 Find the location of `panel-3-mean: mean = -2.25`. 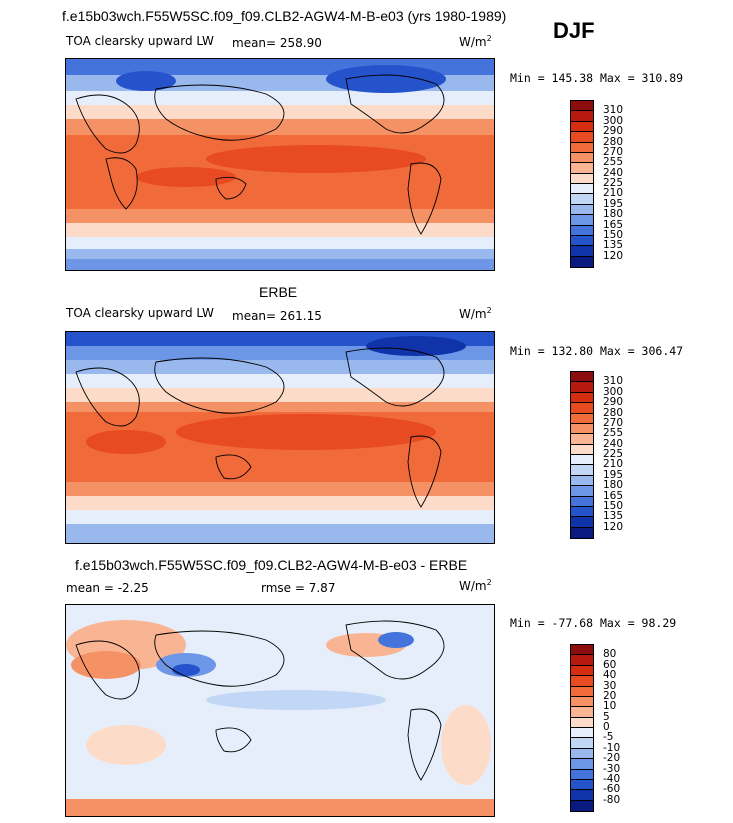

panel-3-mean: mean = -2.25 is located at coordinates (107, 588).